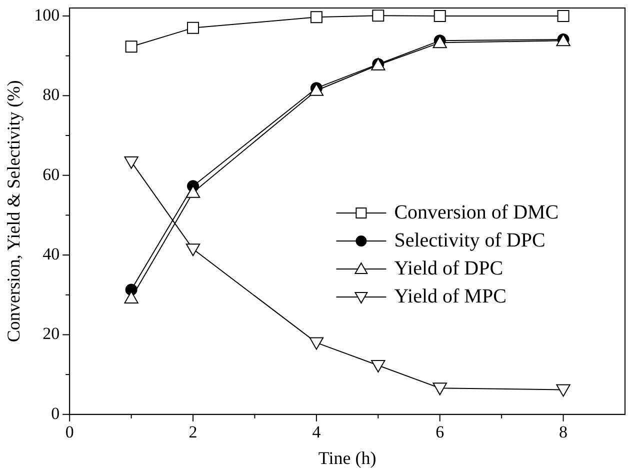 The height and width of the screenshot is (474, 633). I want to click on y-tick-label: 20, so click(51, 334).